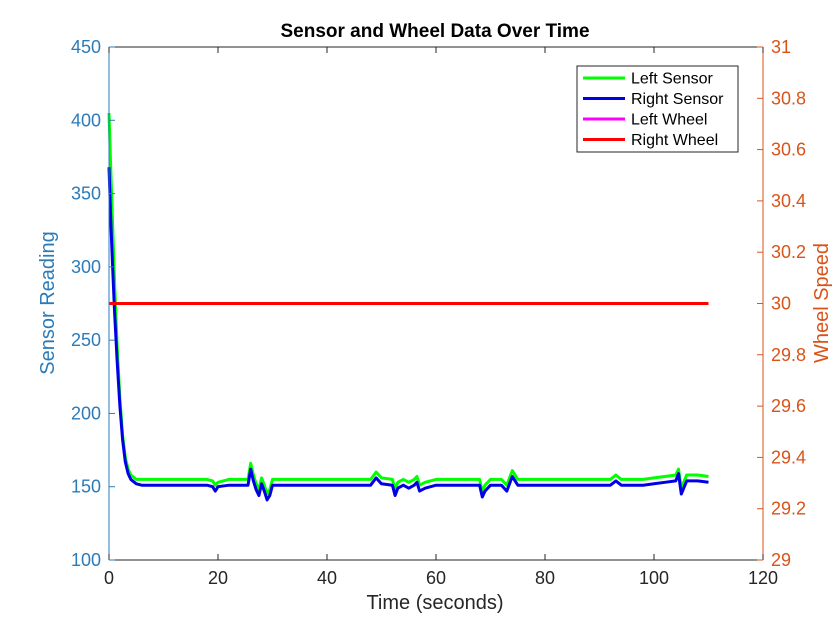 This screenshot has width=840, height=630. Describe the element at coordinates (669, 120) in the screenshot. I see `legend-label-left-wheel: Left Wheel` at that location.